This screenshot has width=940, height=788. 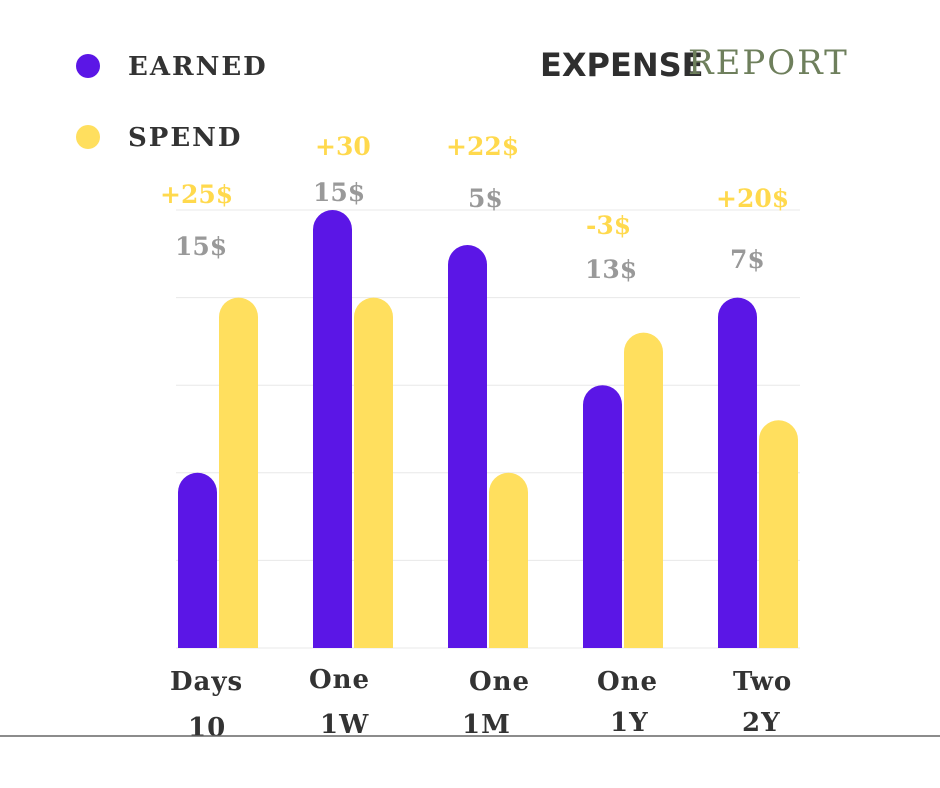 I want to click on annotations: +25$ 15$ +30 15$ +22$ 5$ -3$ 13$ +20$ 7$, so click(x=474, y=208).